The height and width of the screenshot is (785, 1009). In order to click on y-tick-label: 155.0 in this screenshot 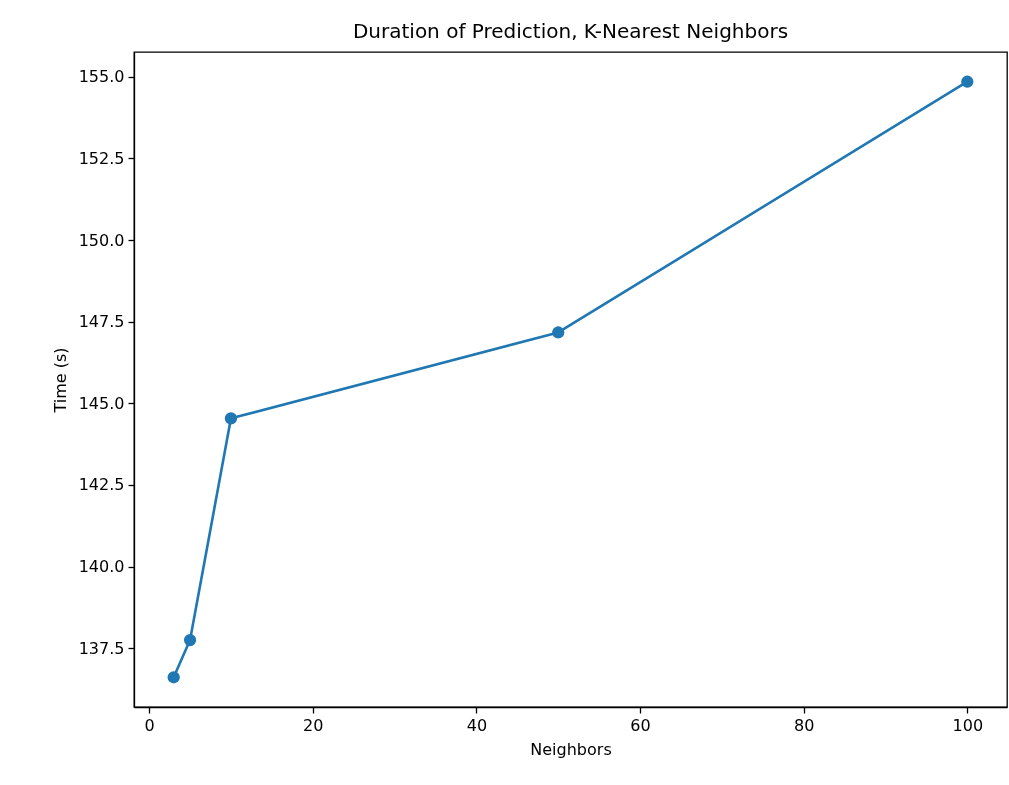, I will do `click(101, 77)`.